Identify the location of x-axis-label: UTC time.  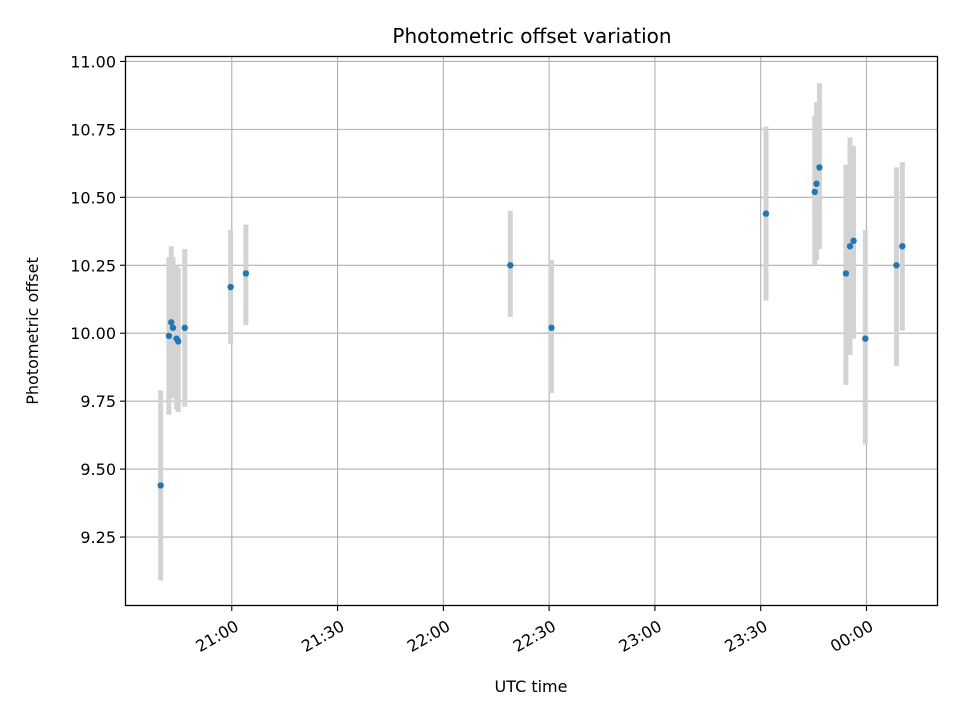
(531, 686).